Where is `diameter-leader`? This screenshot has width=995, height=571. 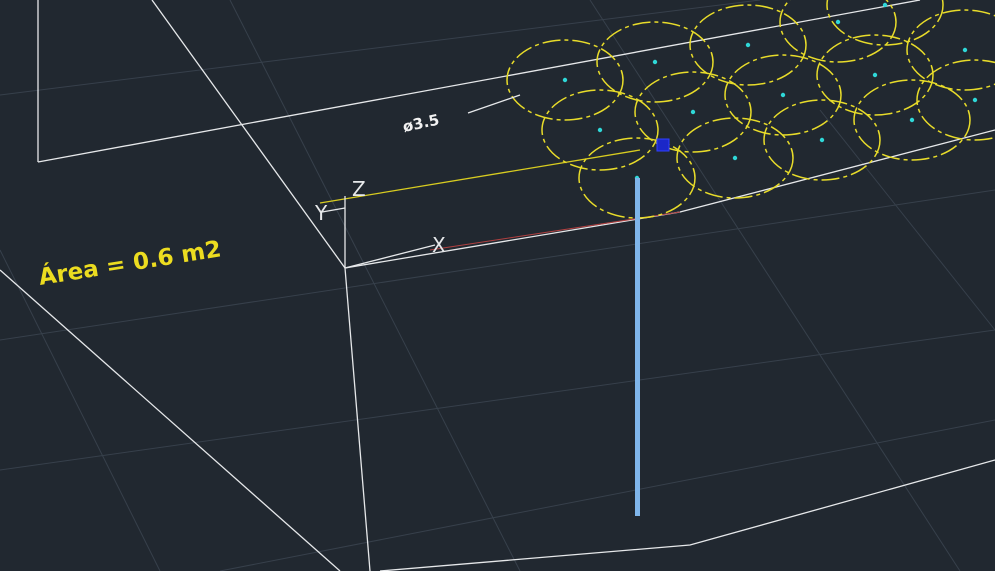
diameter-leader is located at coordinates (494, 104).